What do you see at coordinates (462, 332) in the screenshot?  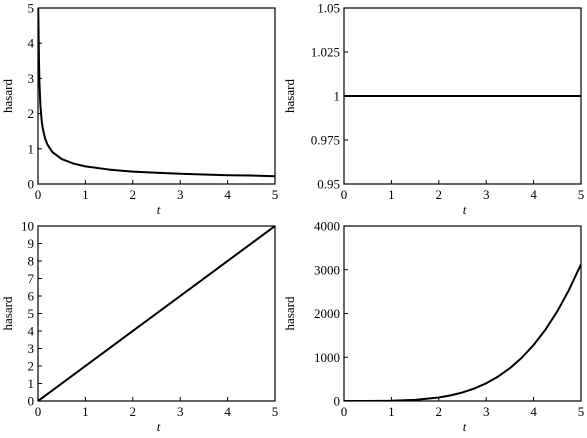 I see `series-line` at bounding box center [462, 332].